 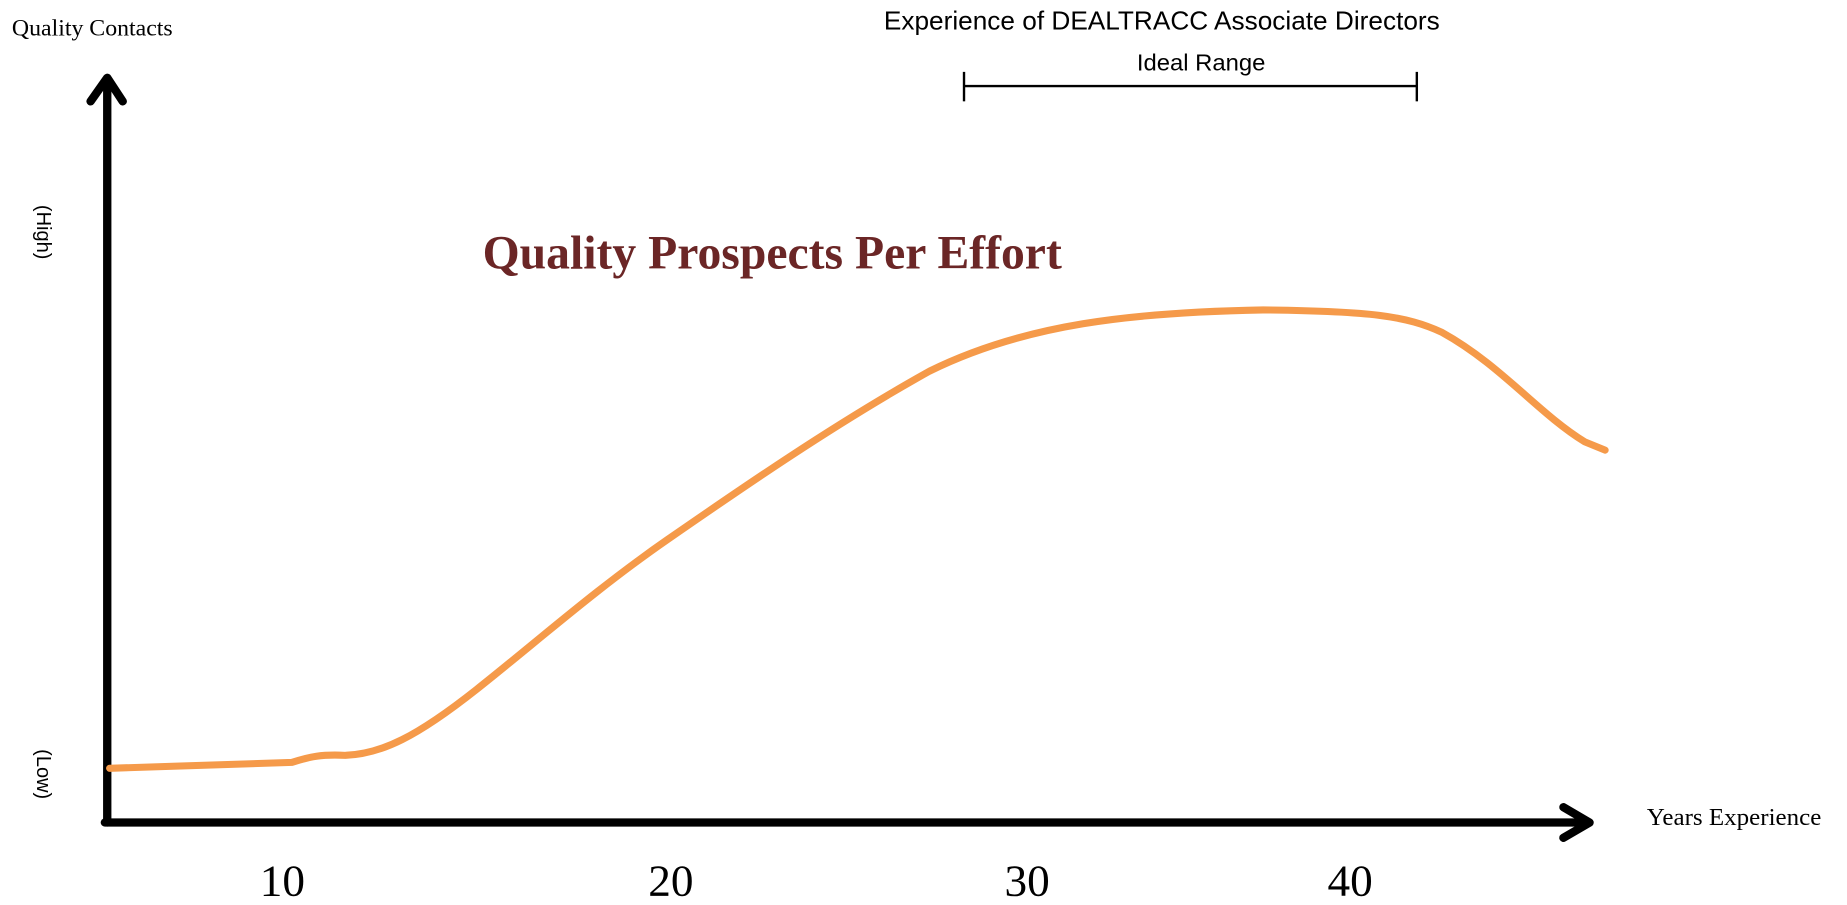 What do you see at coordinates (1201, 64) in the screenshot?
I see `range-label: Ideal Range` at bounding box center [1201, 64].